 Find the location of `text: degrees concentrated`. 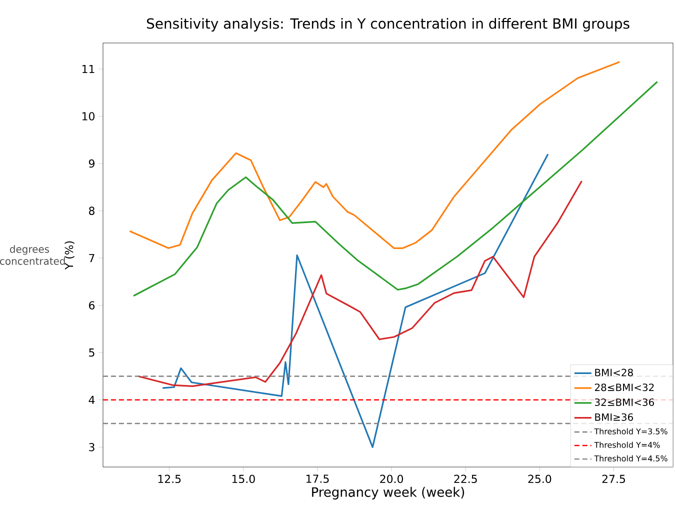

text: degrees concentrated is located at coordinates (32, 255).